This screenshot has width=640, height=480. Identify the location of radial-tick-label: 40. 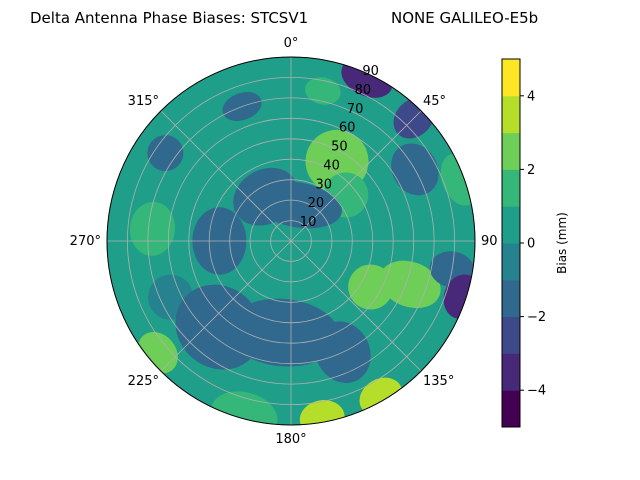
(331, 165).